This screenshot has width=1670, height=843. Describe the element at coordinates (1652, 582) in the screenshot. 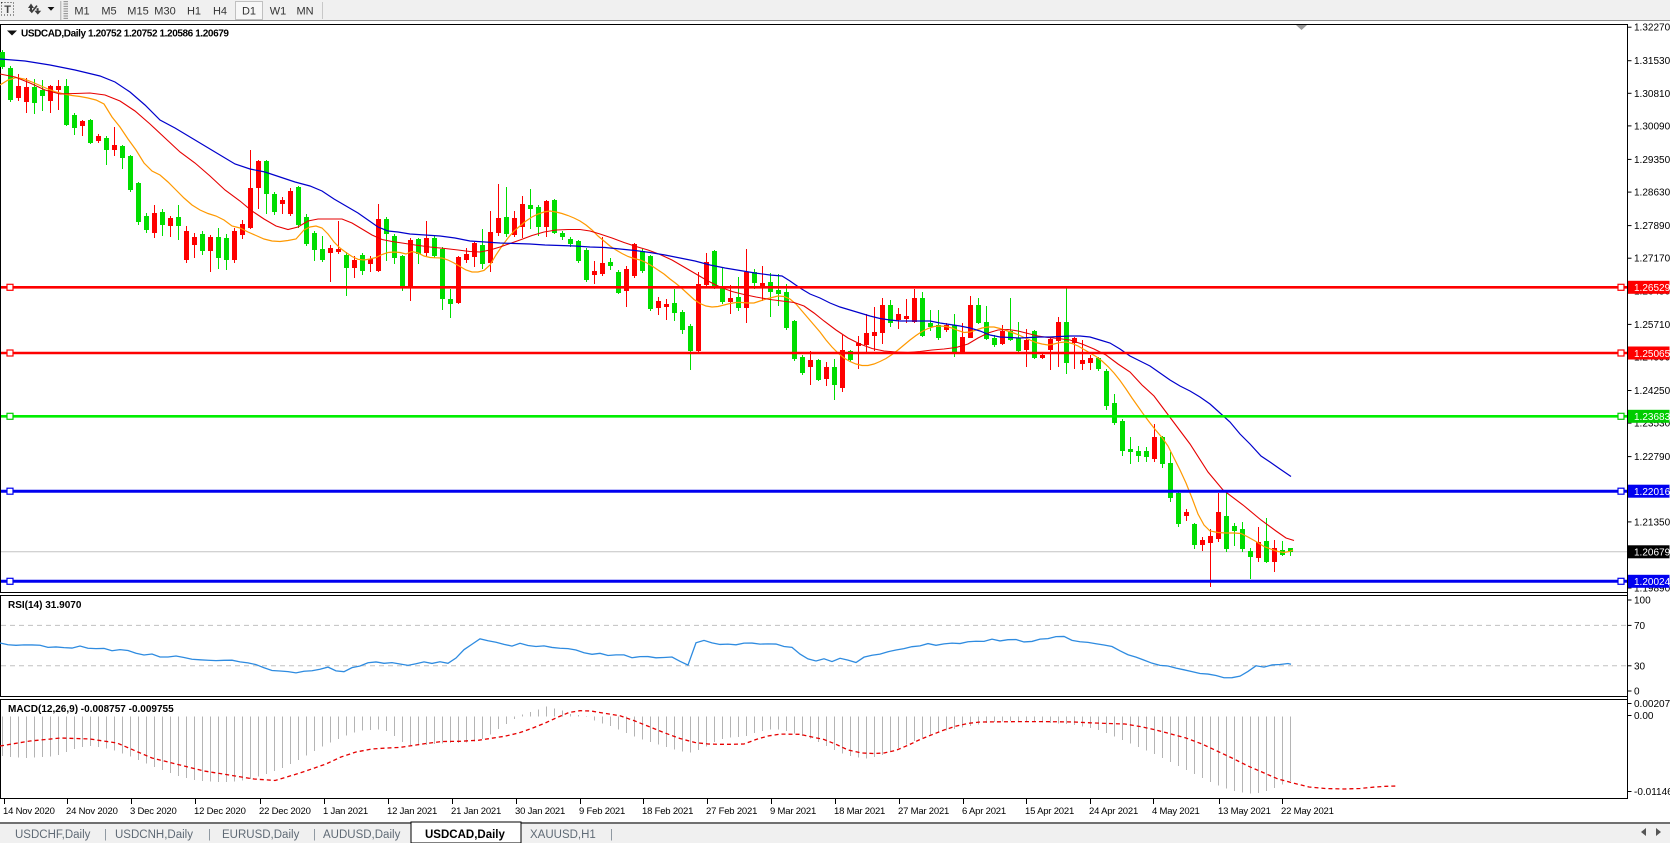

I see `svg-text: 1.20024` at that location.